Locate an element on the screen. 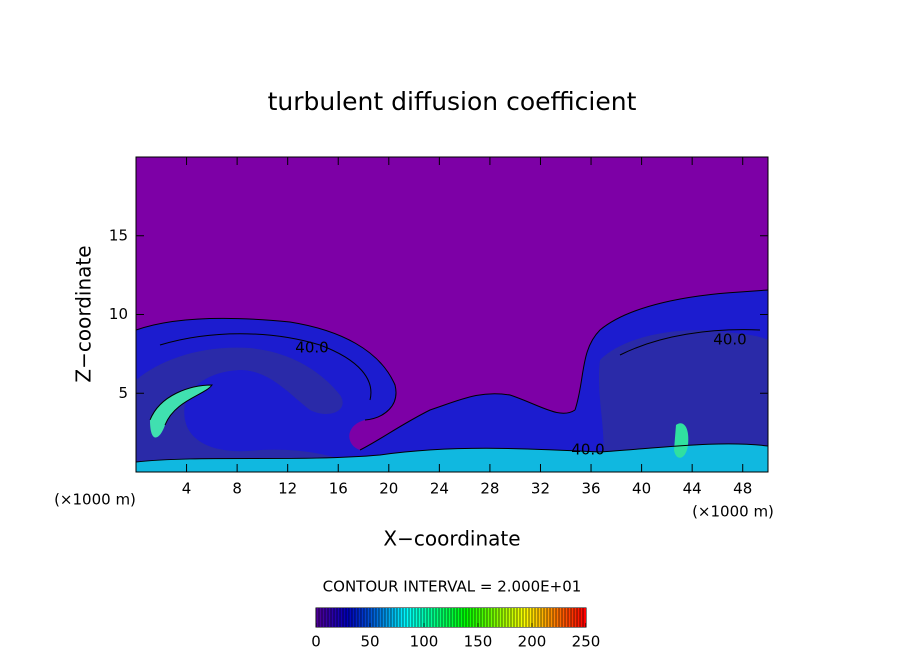 Image resolution: width=904 pixels, height=654 pixels. x-axis-label: X−coordinate is located at coordinates (451, 539).